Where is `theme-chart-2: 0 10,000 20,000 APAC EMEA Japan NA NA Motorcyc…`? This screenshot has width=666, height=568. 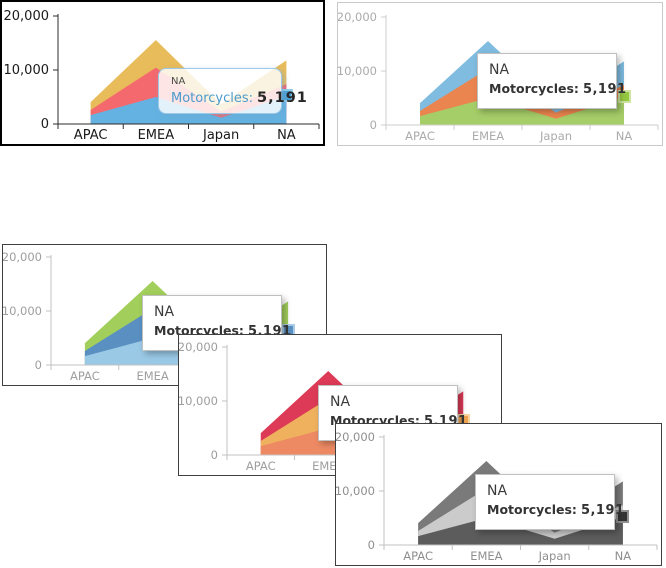 theme-chart-2: 0 10,000 20,000 APAC EMEA Japan NA NA Motorcyc… is located at coordinates (500, 74).